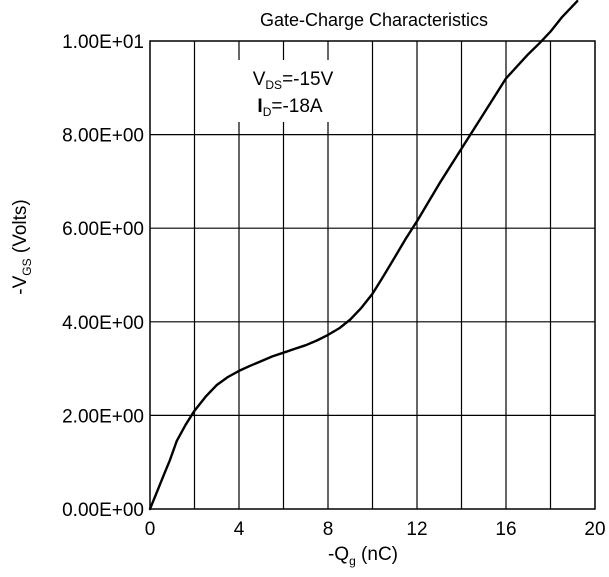  Describe the element at coordinates (377, 554) in the screenshot. I see `x-axis-label-suffix: (nC)` at that location.